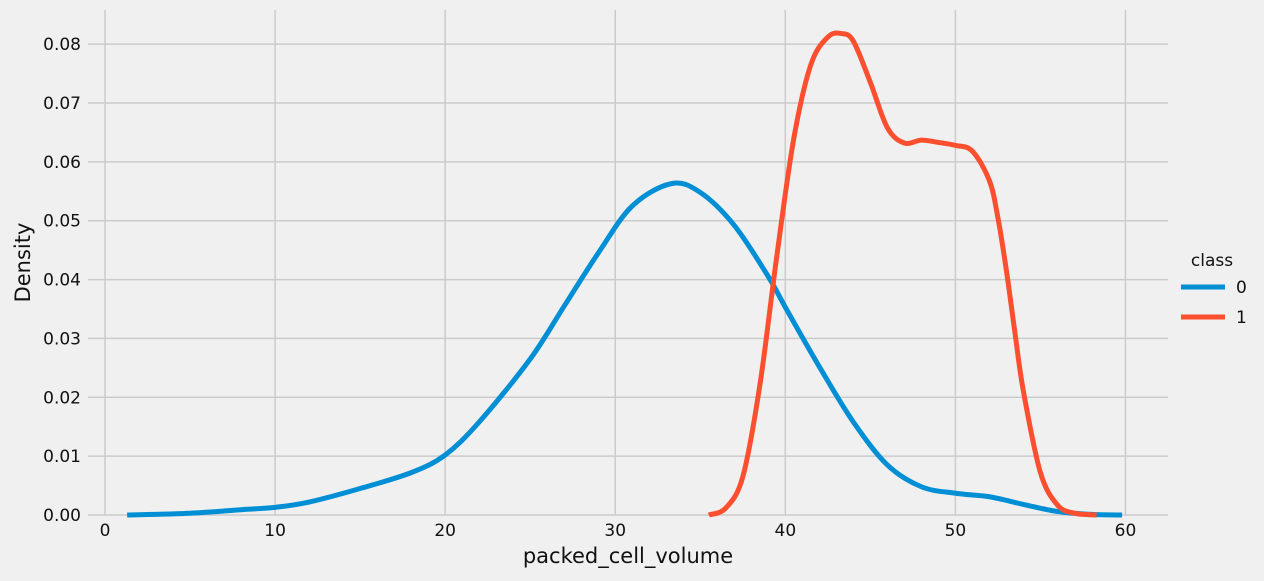  I want to click on legend-title: class, so click(1212, 261).